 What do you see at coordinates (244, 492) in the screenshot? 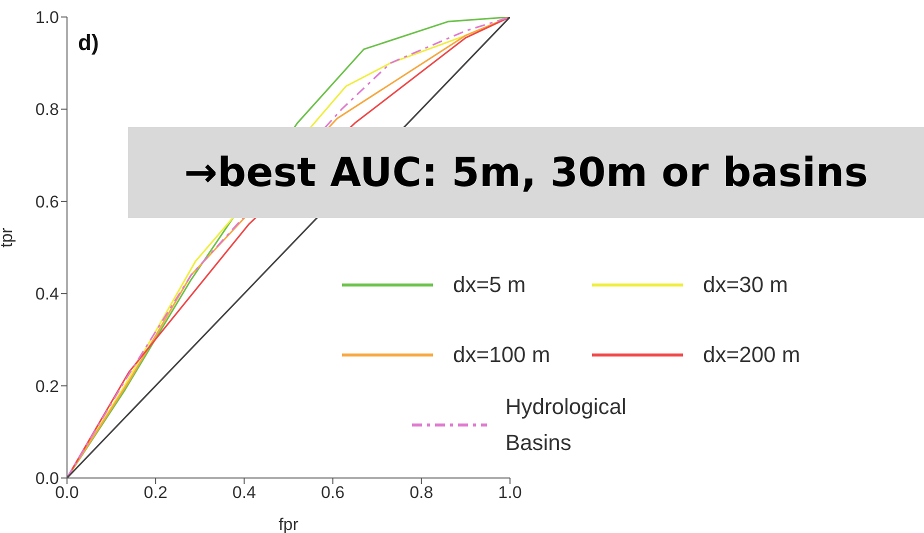
I see `x-tick-label: 0.4` at bounding box center [244, 492].